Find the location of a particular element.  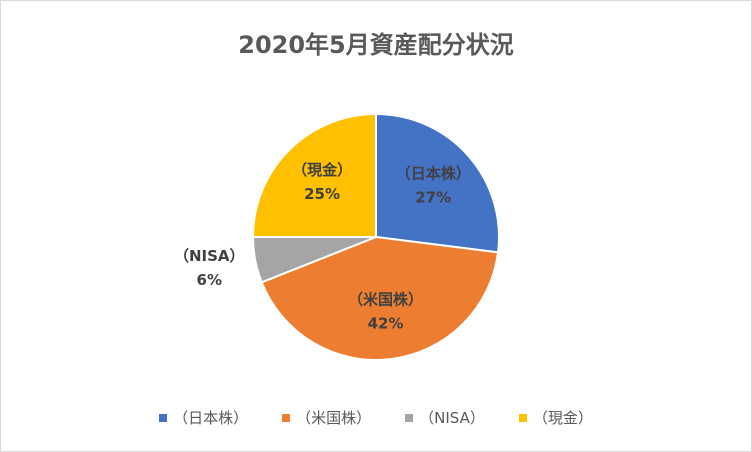

legend-item-japan-stocks: （日本株） is located at coordinates (203, 417).